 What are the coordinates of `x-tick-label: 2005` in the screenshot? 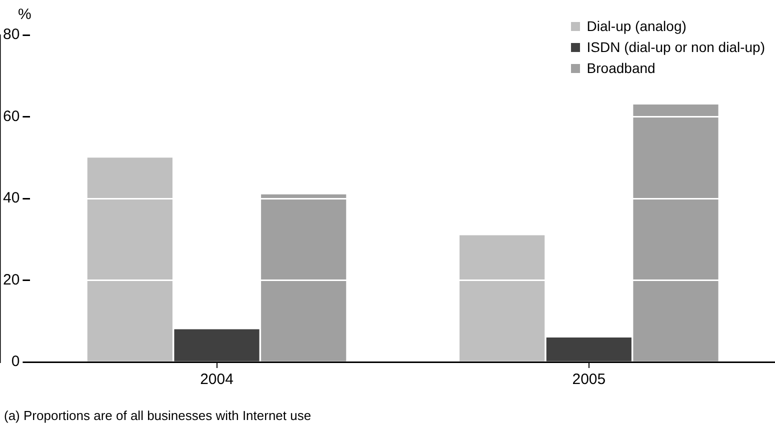 It's located at (589, 379).